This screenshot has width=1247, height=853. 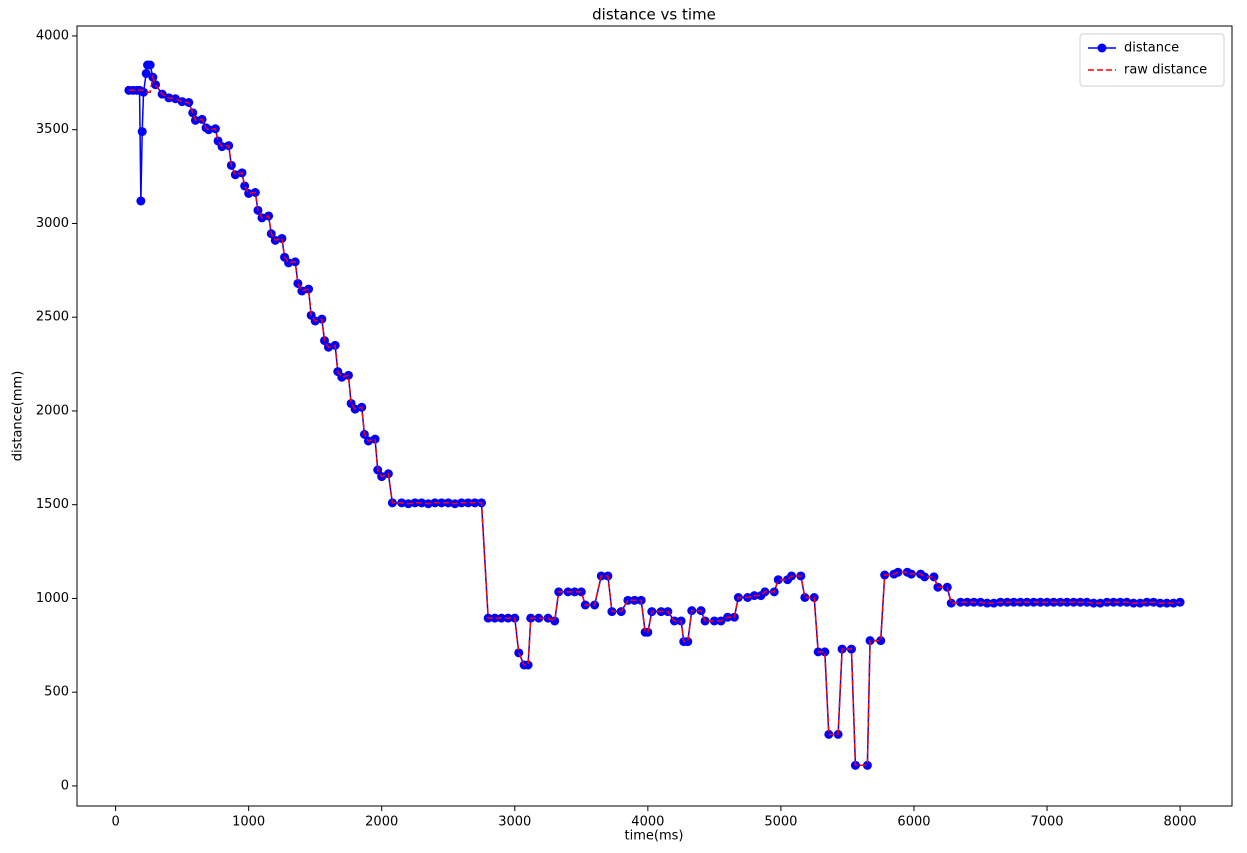 I want to click on y-tick-label: 500, so click(x=56, y=692).